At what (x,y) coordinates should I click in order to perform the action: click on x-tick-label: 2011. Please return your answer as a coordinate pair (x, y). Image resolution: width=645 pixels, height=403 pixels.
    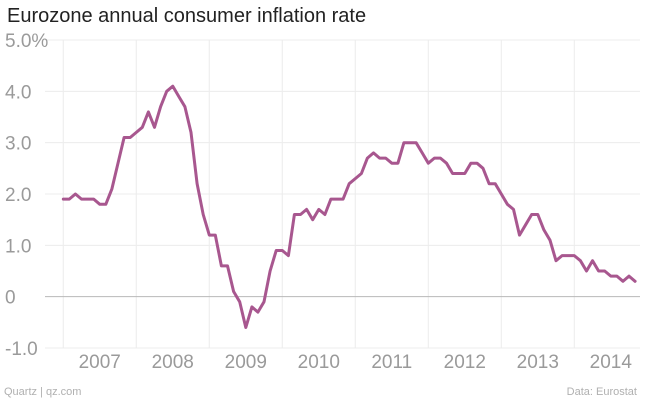
    Looking at the image, I should click on (391, 362).